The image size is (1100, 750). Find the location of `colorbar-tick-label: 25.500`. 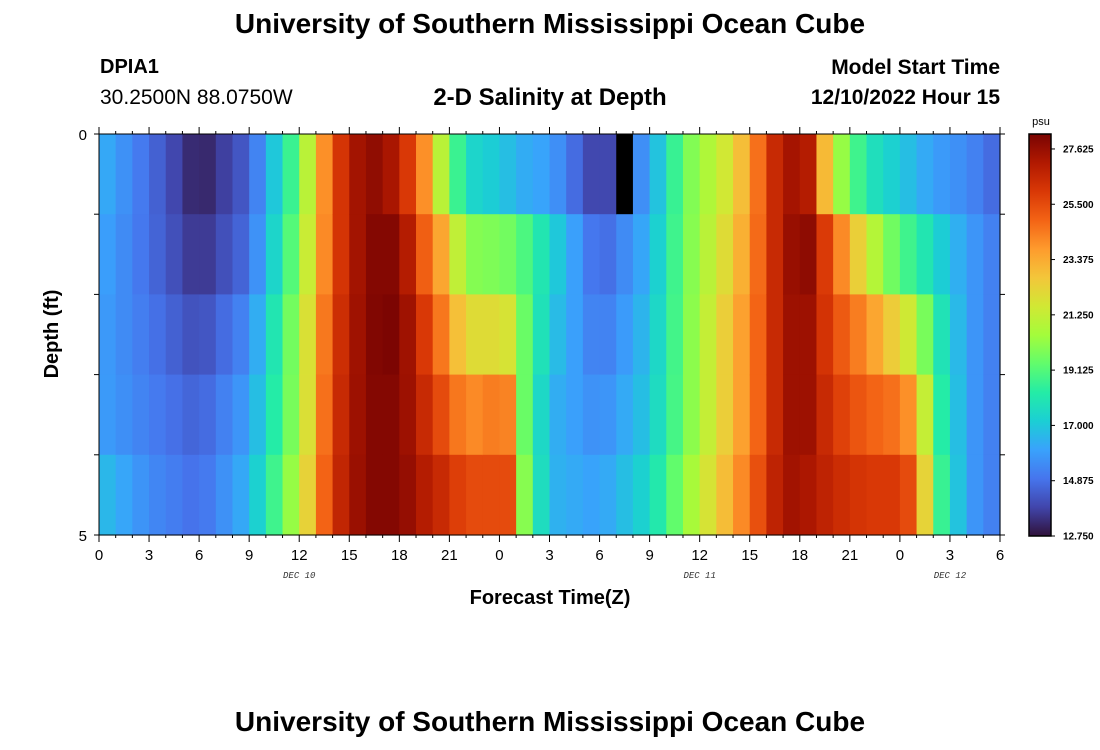

colorbar-tick-label: 25.500 is located at coordinates (1078, 205).